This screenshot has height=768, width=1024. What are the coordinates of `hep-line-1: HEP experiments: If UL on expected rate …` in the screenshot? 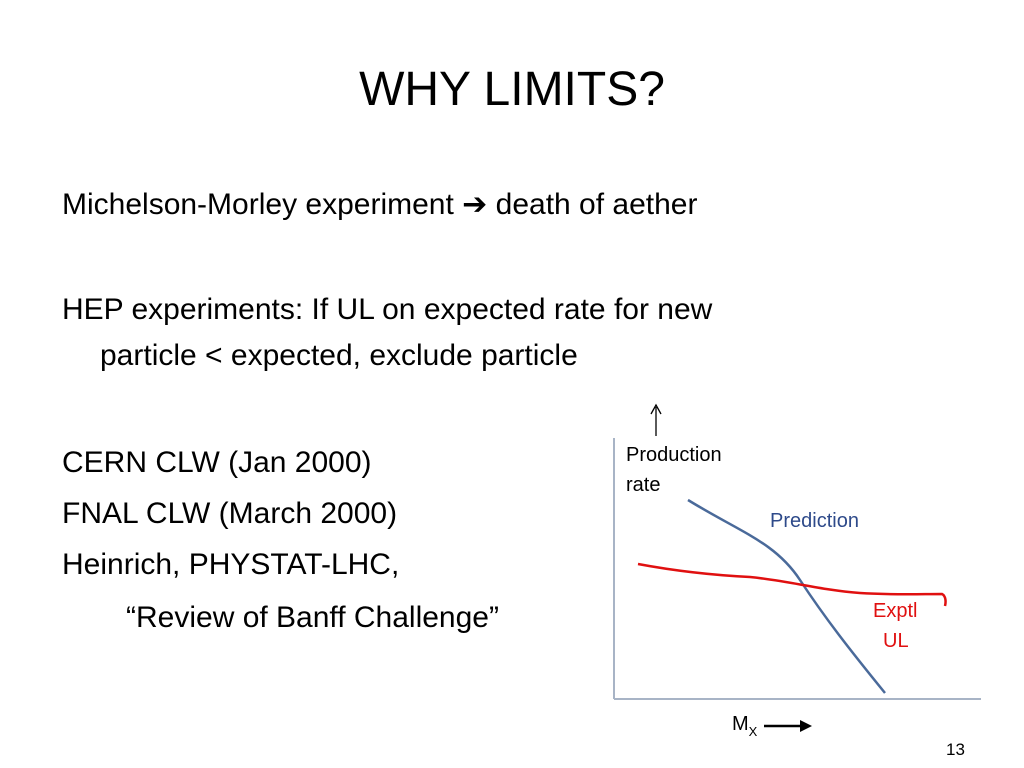 It's located at (387, 309).